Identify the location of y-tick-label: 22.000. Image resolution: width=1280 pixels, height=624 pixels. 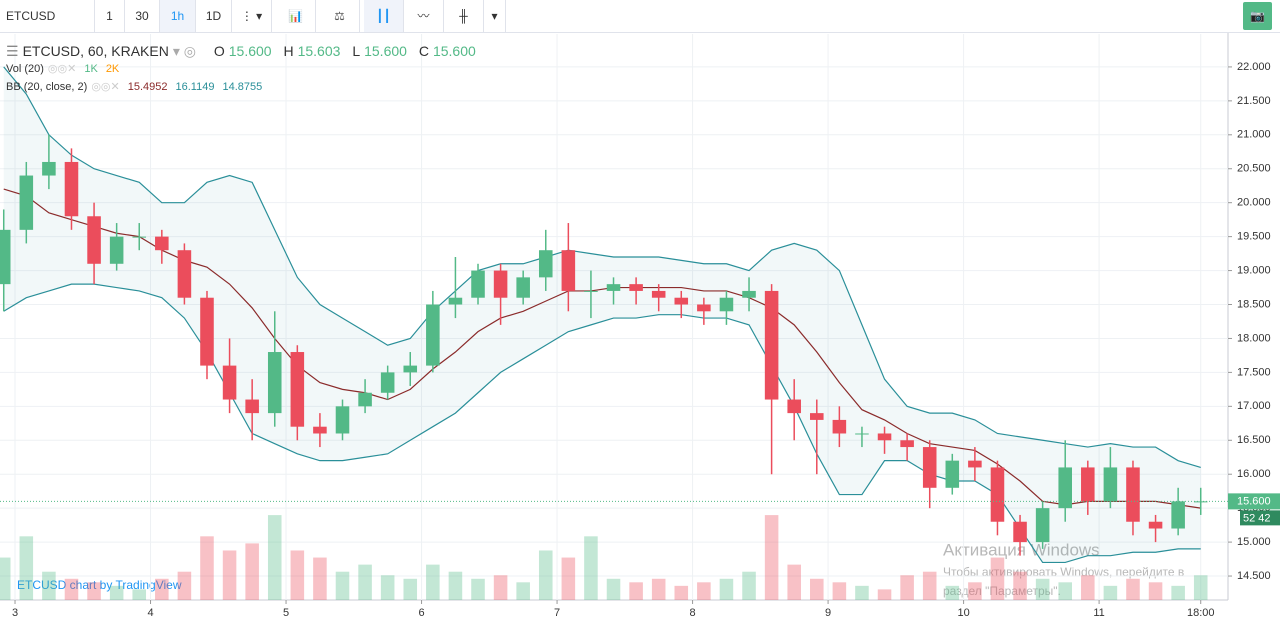
(1254, 67).